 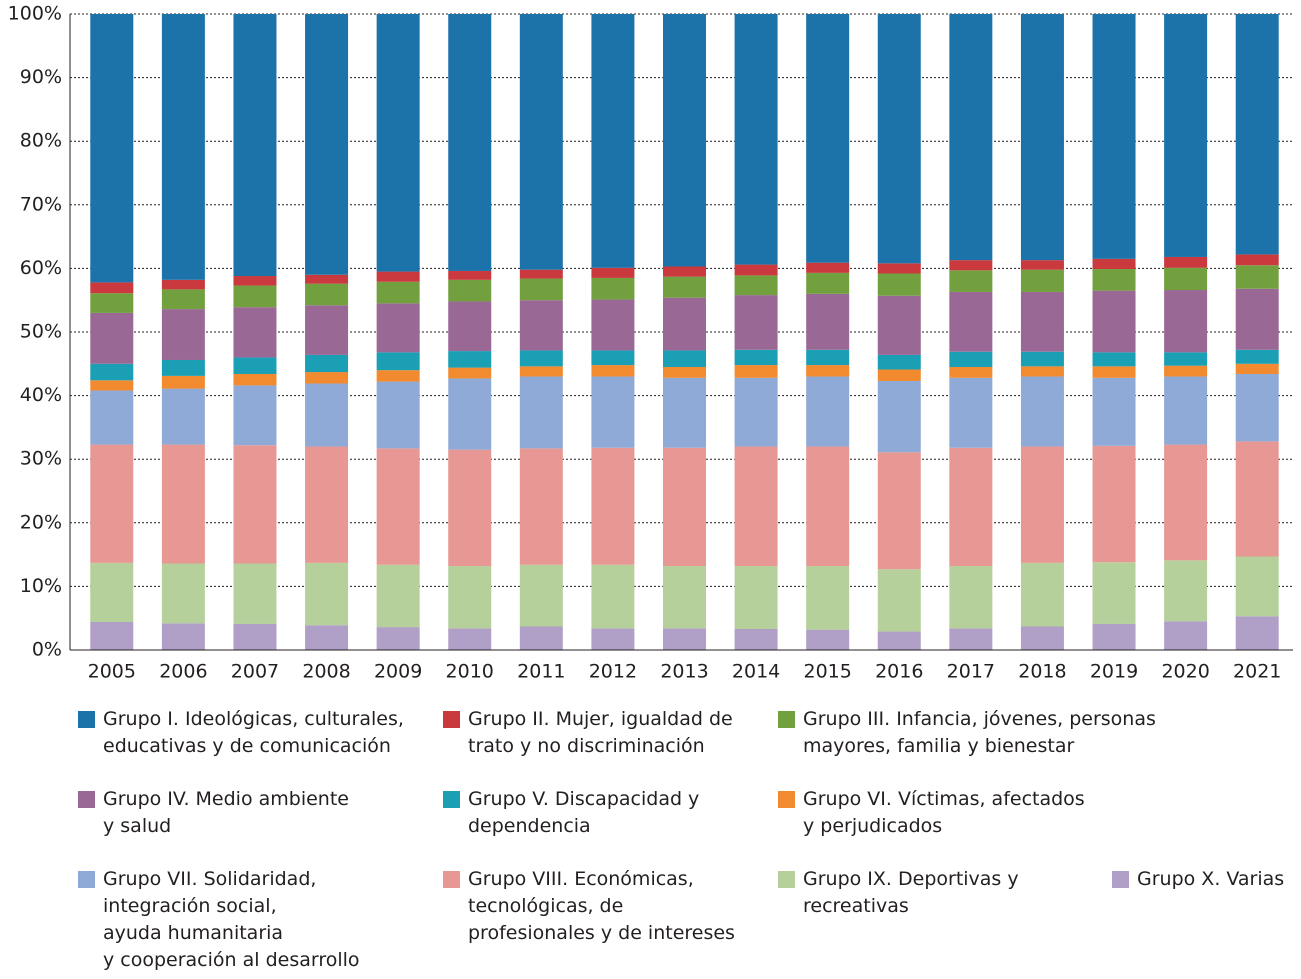 I want to click on x-tick-label: 2018, so click(x=1042, y=672).